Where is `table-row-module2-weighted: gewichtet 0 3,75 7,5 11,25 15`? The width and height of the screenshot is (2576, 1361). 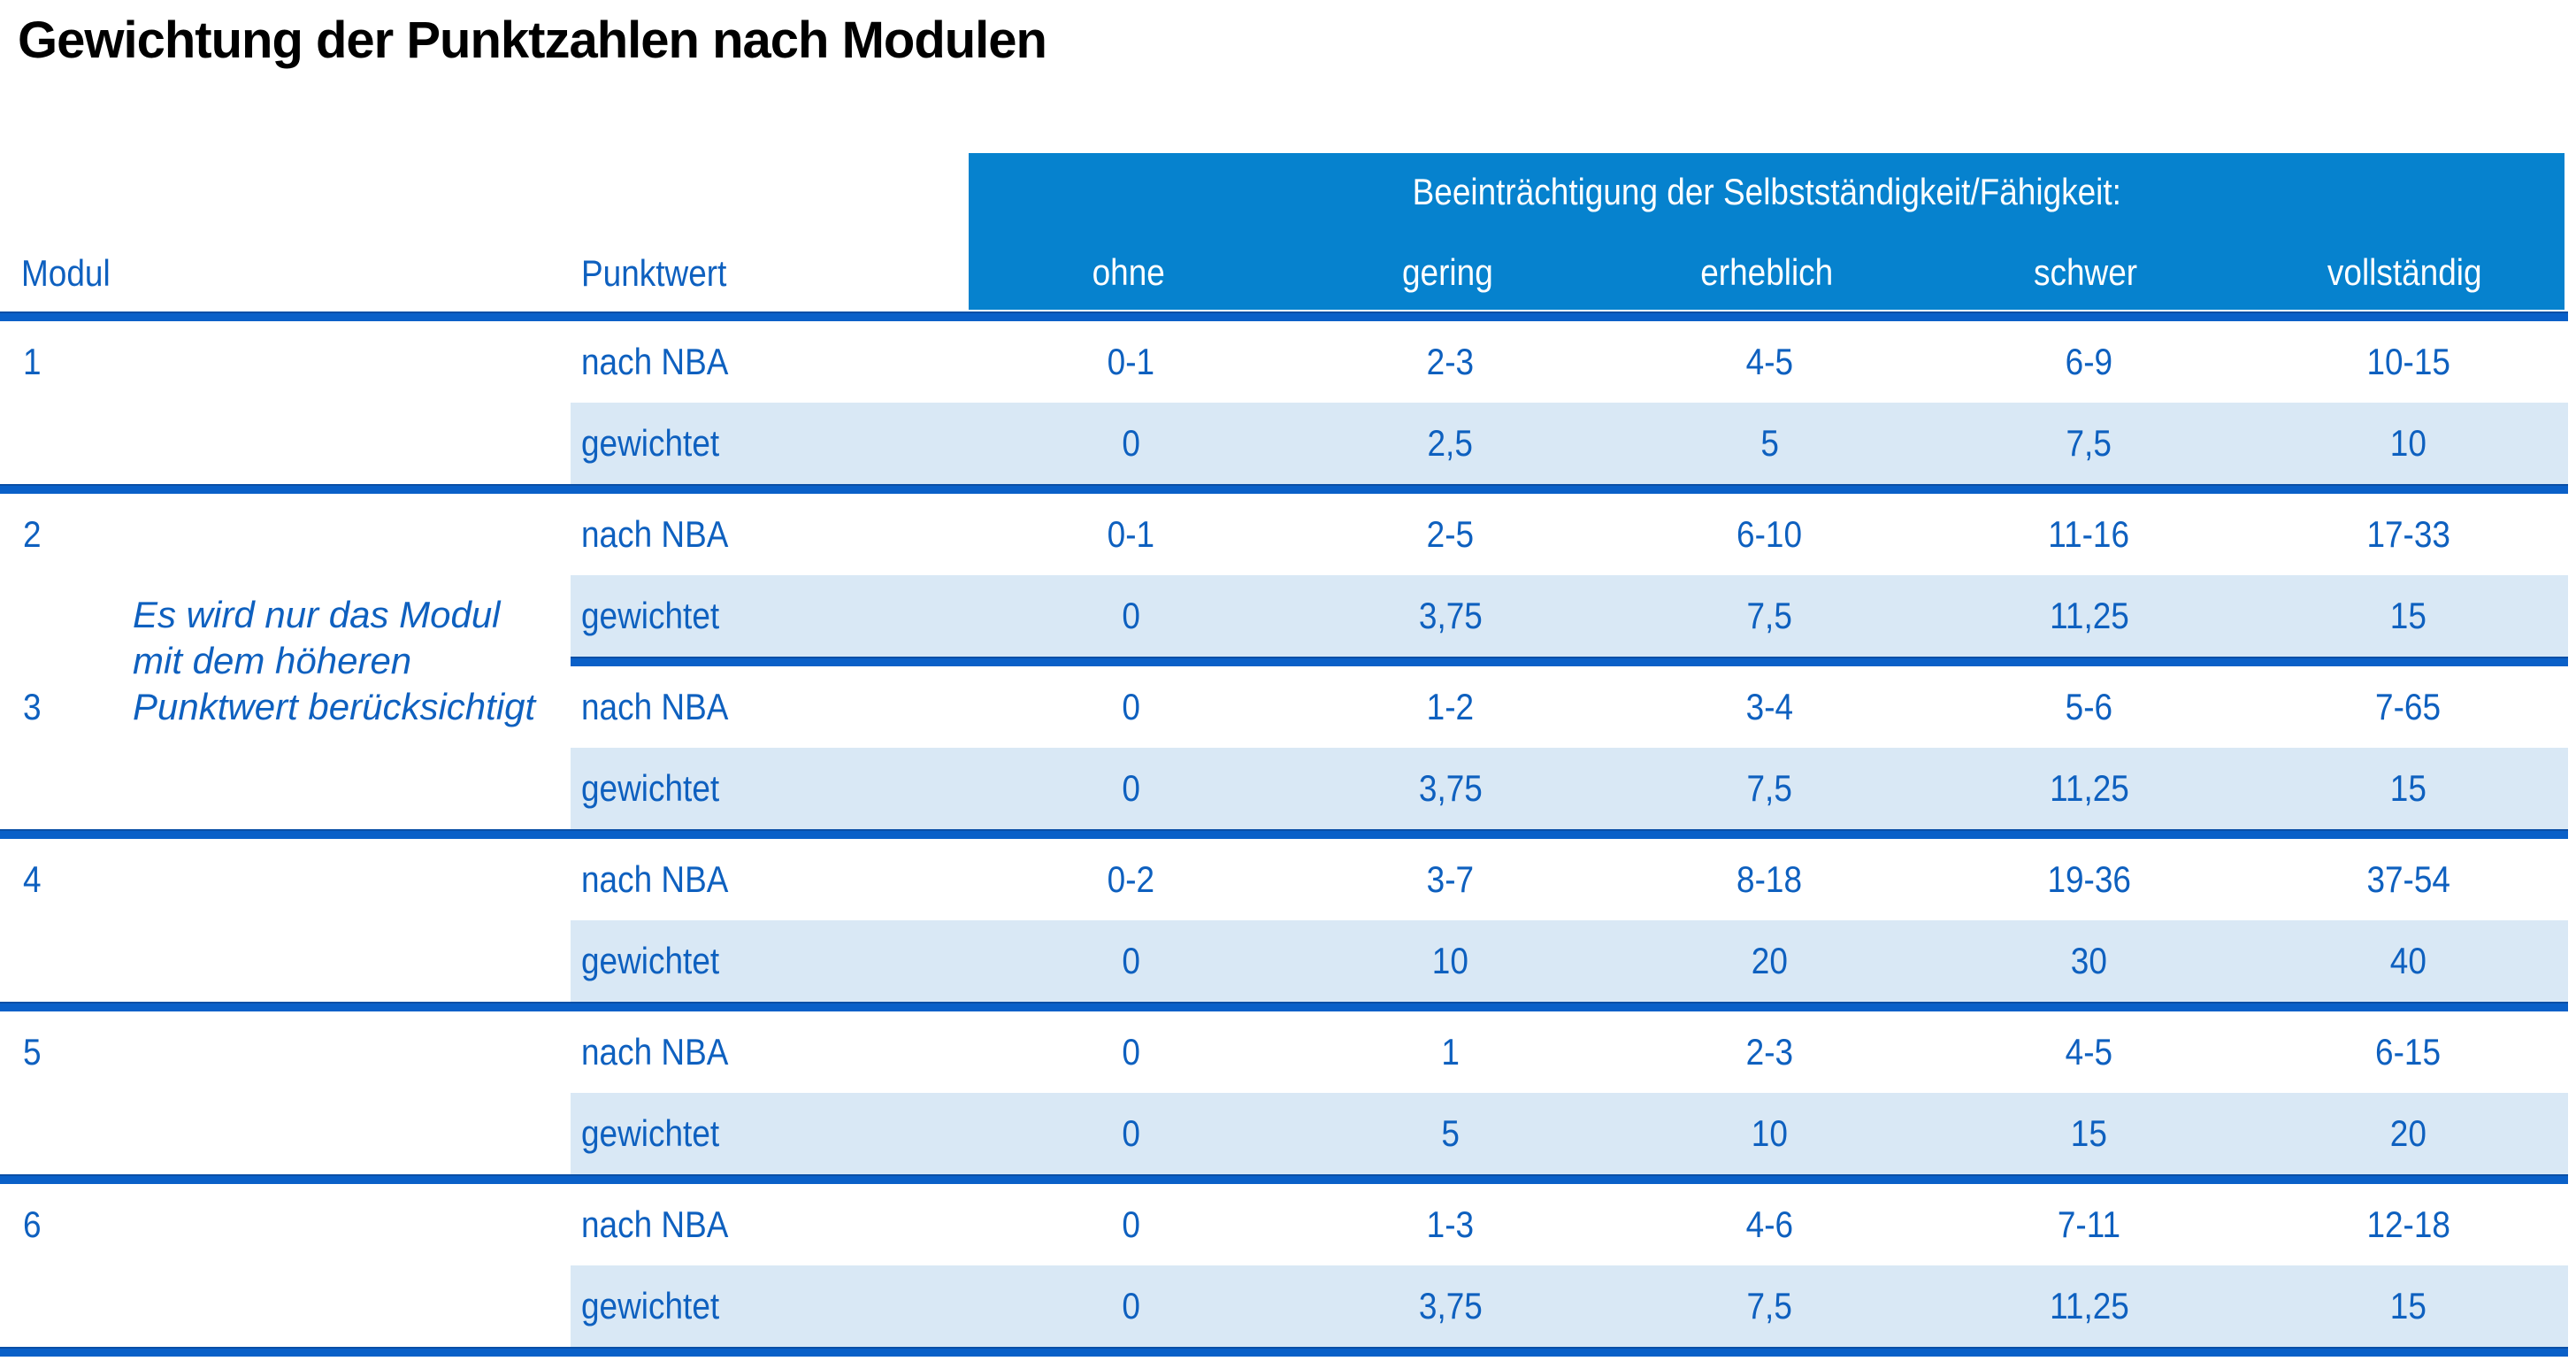
table-row-module2-weighted: gewichtet 0 3,75 7,5 11,25 15 is located at coordinates (1284, 616).